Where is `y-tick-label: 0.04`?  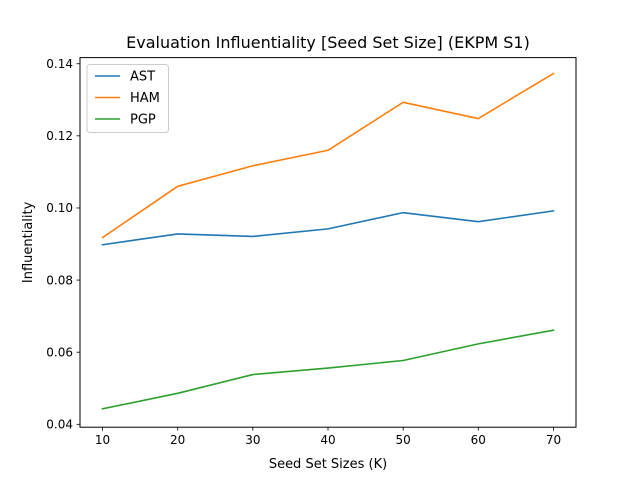 y-tick-label: 0.04 is located at coordinates (59, 425).